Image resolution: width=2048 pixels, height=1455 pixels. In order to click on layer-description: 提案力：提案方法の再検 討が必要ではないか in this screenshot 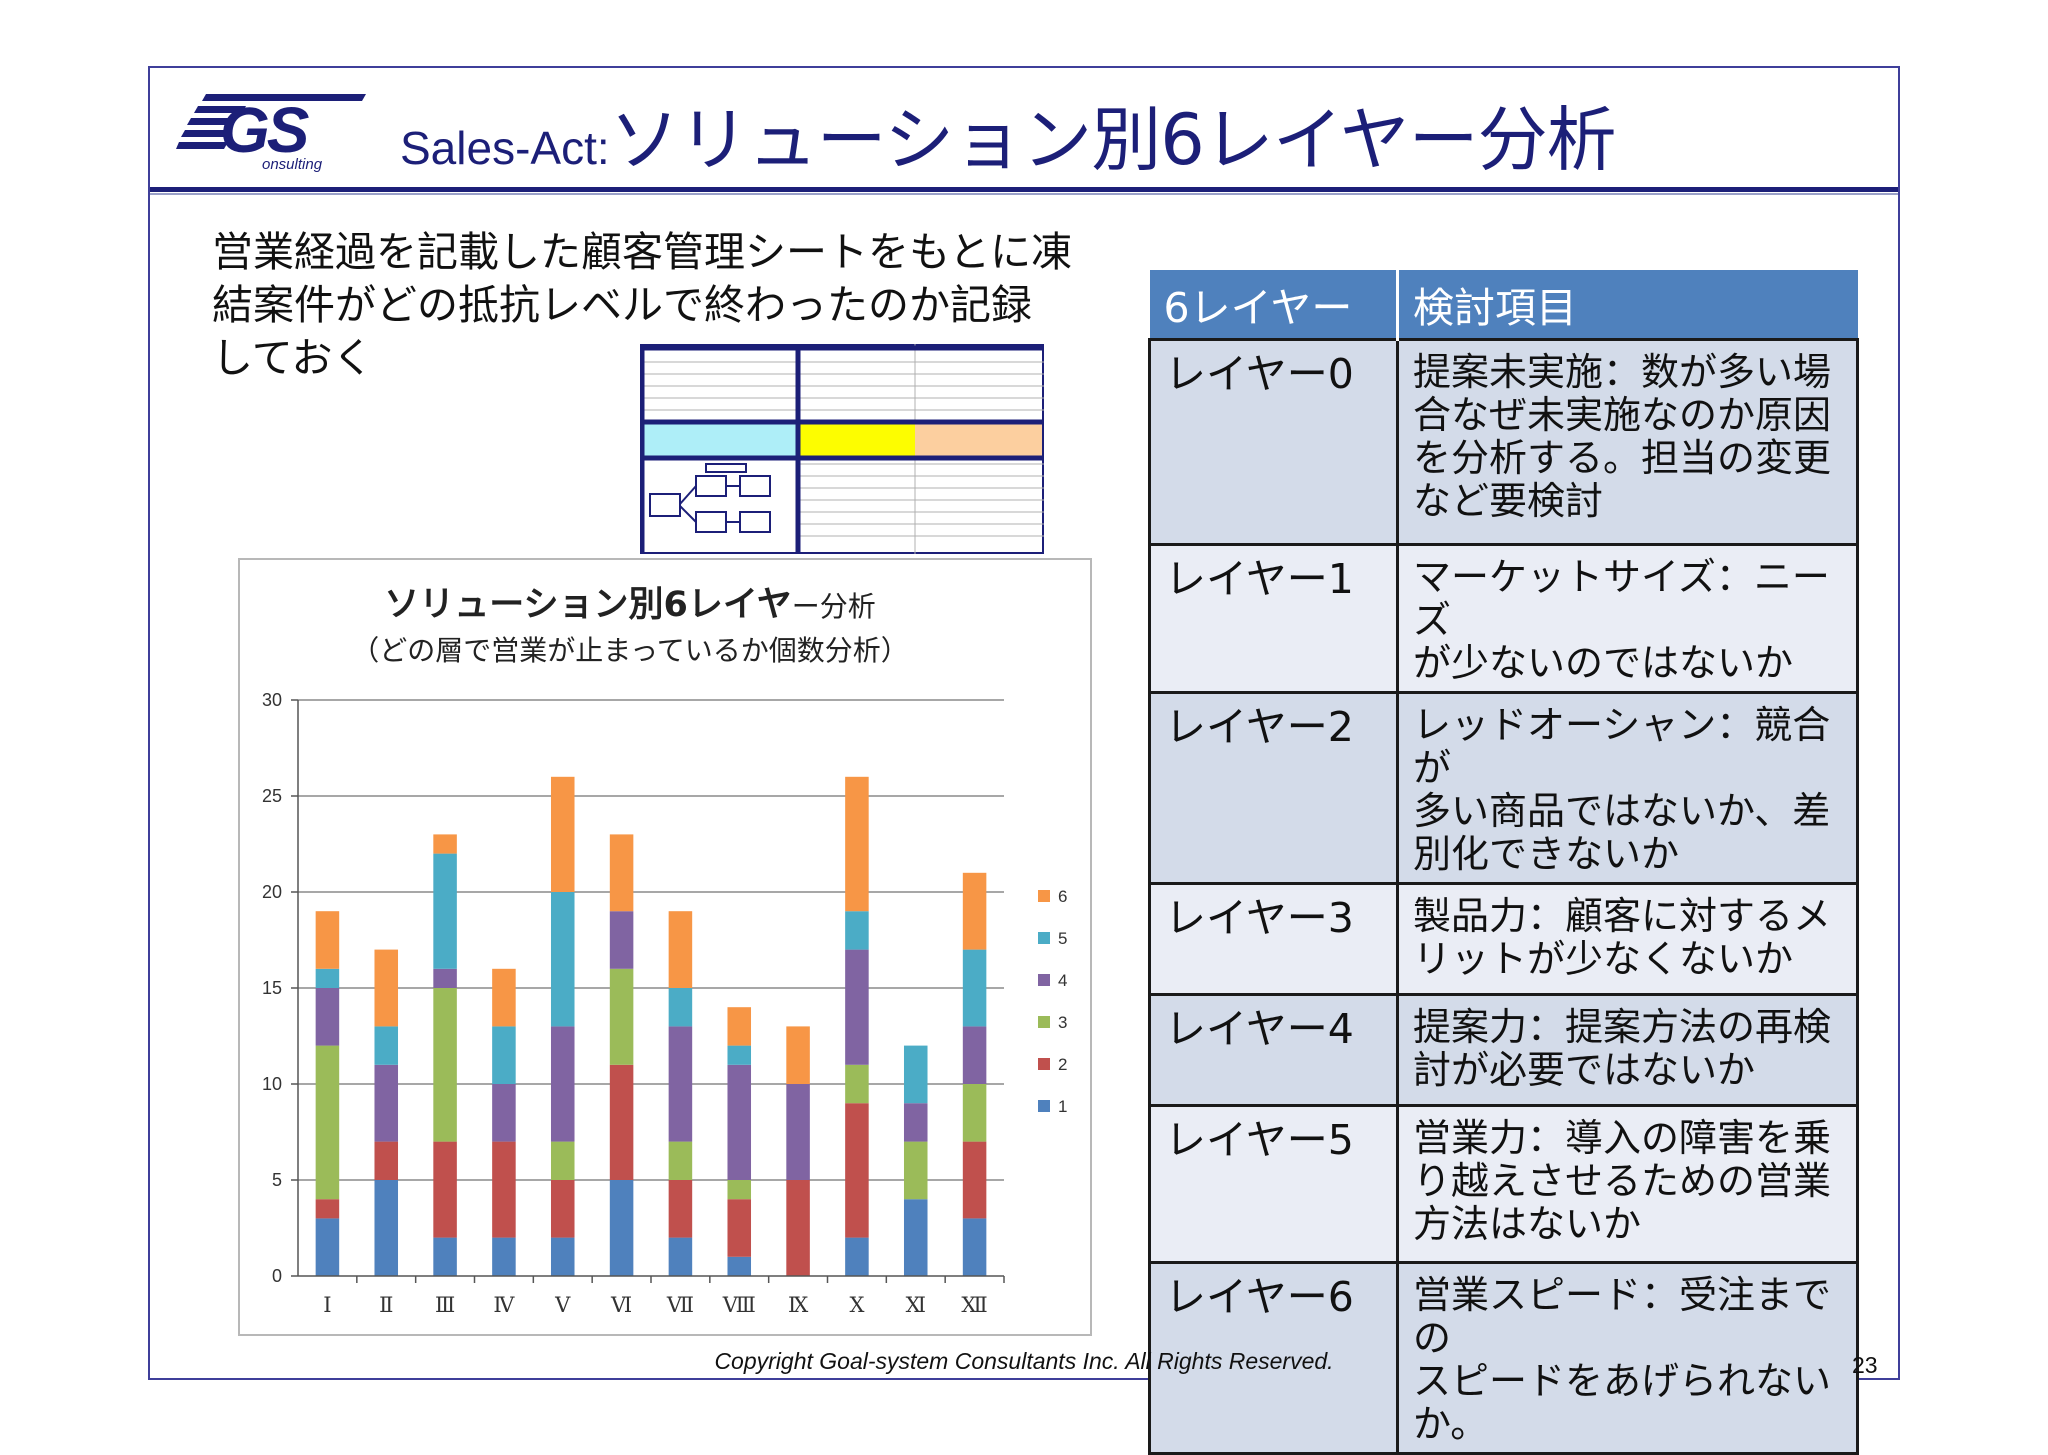, I will do `click(1627, 1050)`.